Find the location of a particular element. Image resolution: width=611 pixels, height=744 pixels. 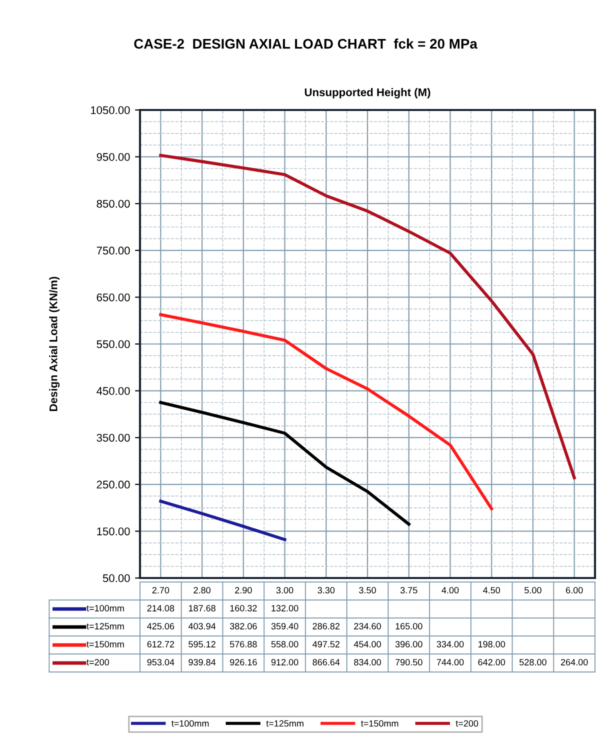

data-label: 234.60 is located at coordinates (367, 626).